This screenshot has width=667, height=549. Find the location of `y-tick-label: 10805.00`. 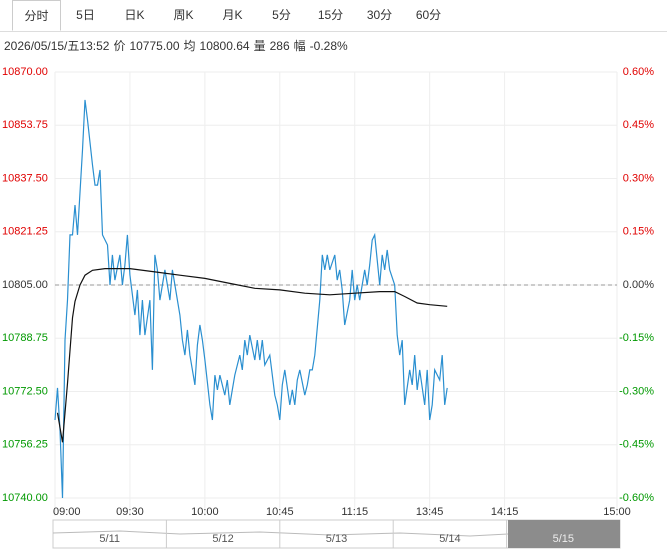

y-tick-label: 10805.00 is located at coordinates (25, 285).